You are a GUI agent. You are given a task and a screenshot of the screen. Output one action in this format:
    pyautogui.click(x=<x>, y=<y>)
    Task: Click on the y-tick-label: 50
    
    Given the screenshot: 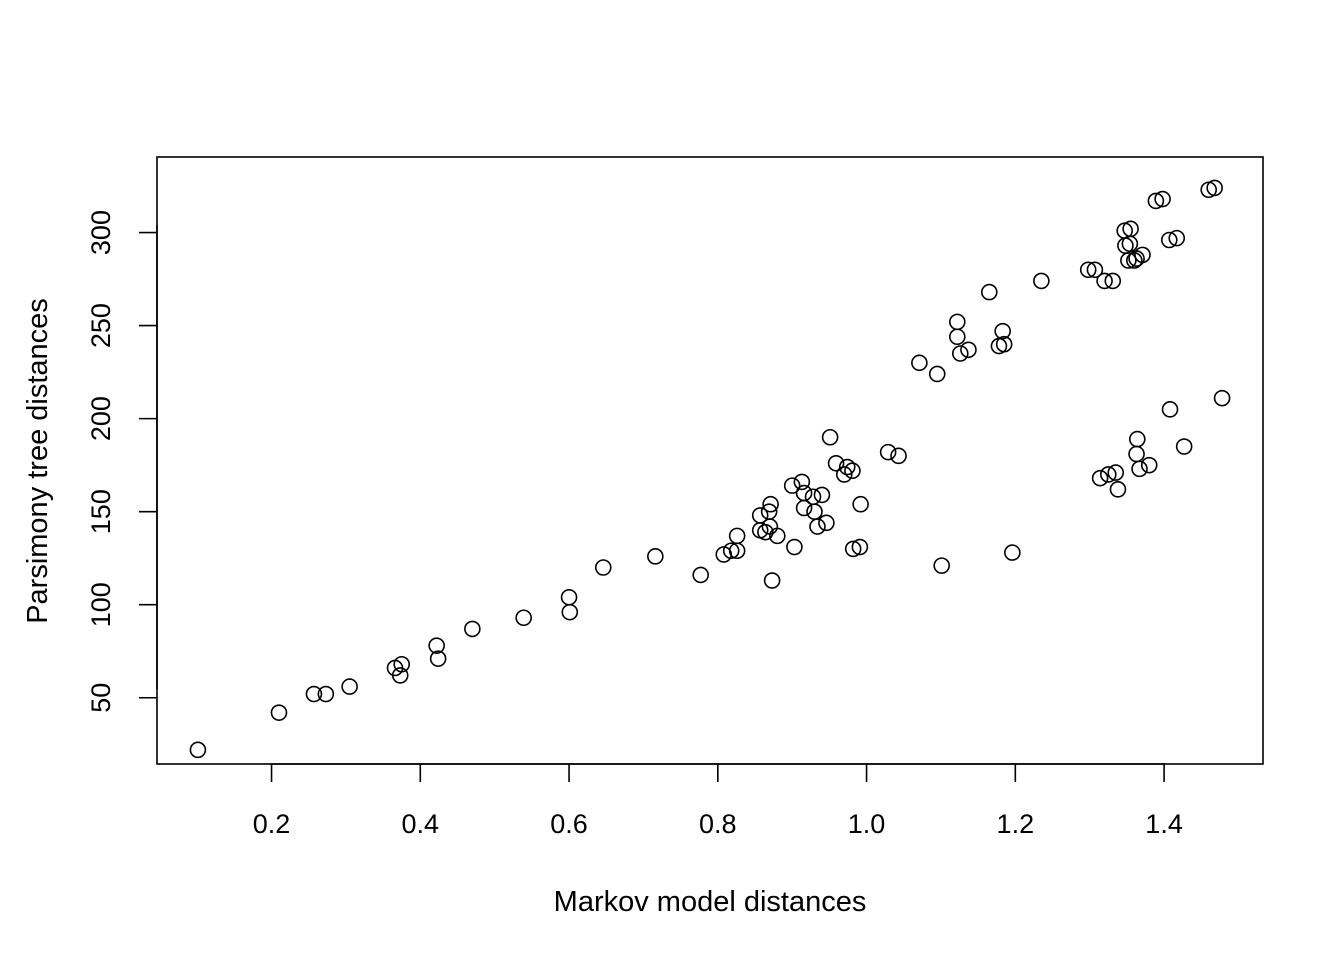 What is the action you would take?
    pyautogui.click(x=101, y=698)
    